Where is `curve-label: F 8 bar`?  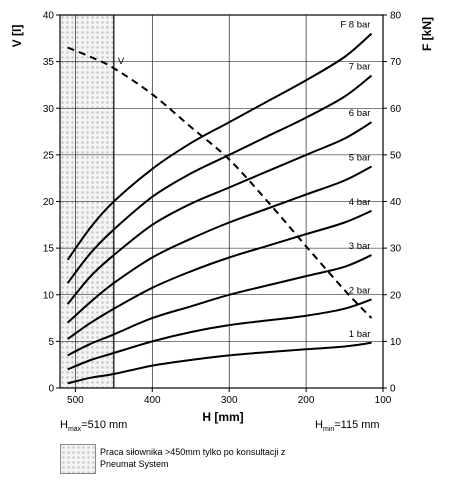
curve-label: F 8 bar is located at coordinates (355, 25).